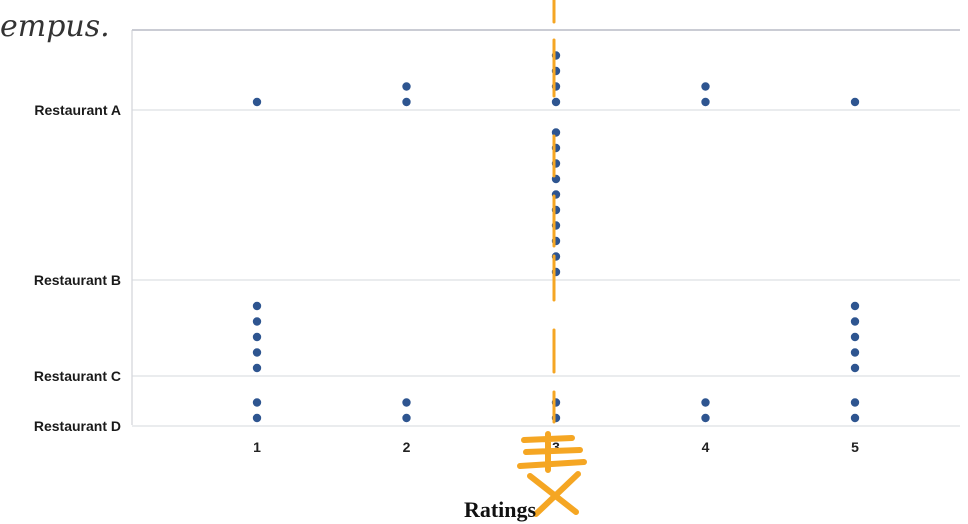  I want to click on x-tick-label-3: 3, so click(556, 447).